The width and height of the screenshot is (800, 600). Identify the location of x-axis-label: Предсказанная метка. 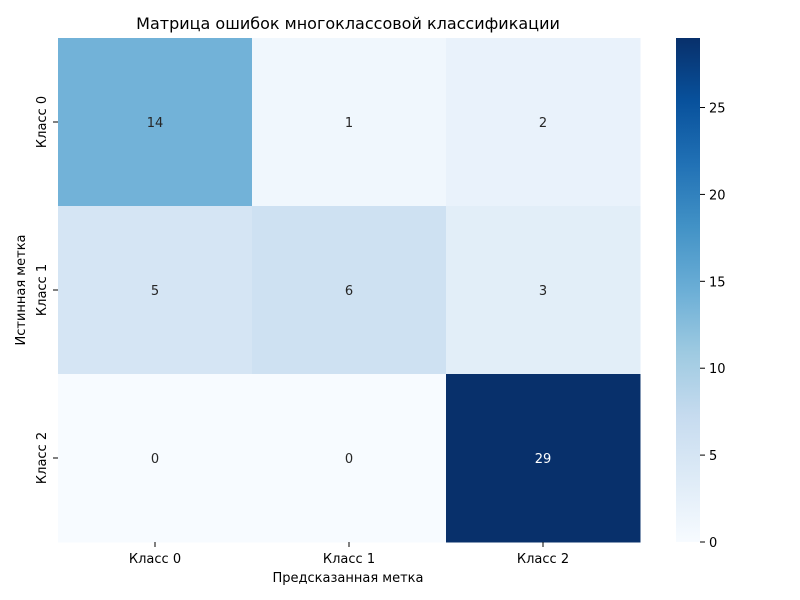
(348, 578).